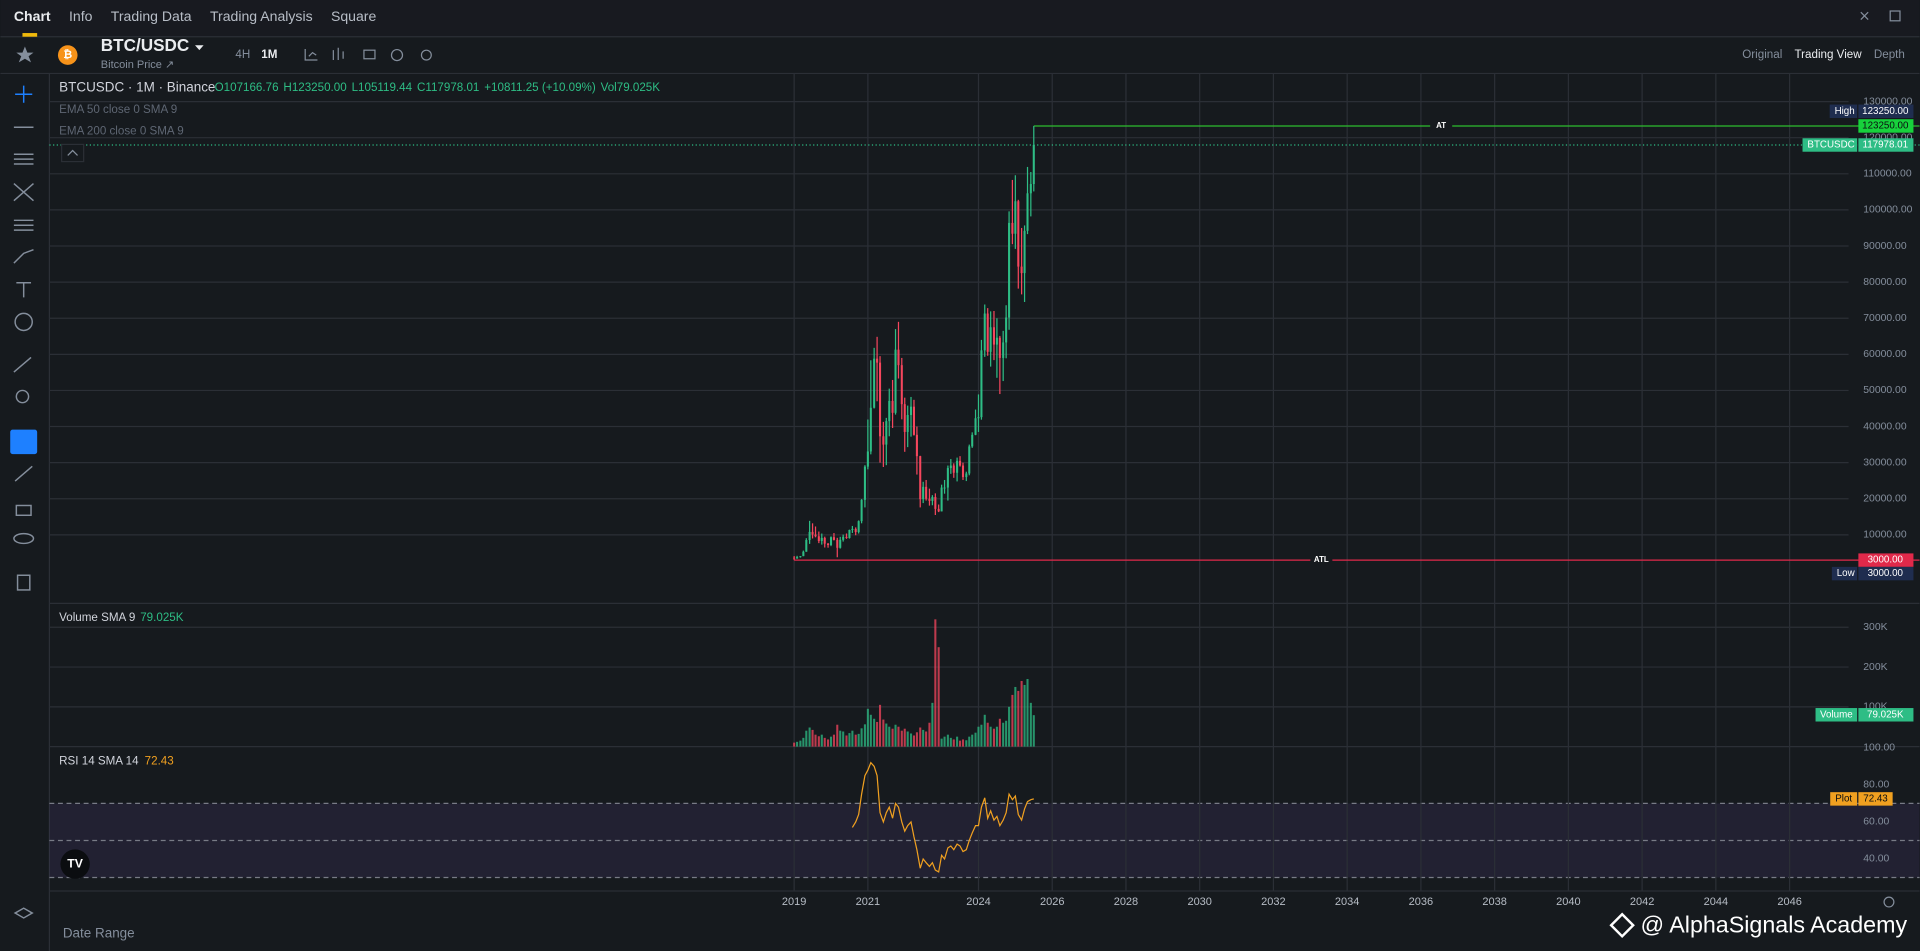 The height and width of the screenshot is (951, 1920). Describe the element at coordinates (99, 932) in the screenshot. I see `date-range: Date Range` at that location.